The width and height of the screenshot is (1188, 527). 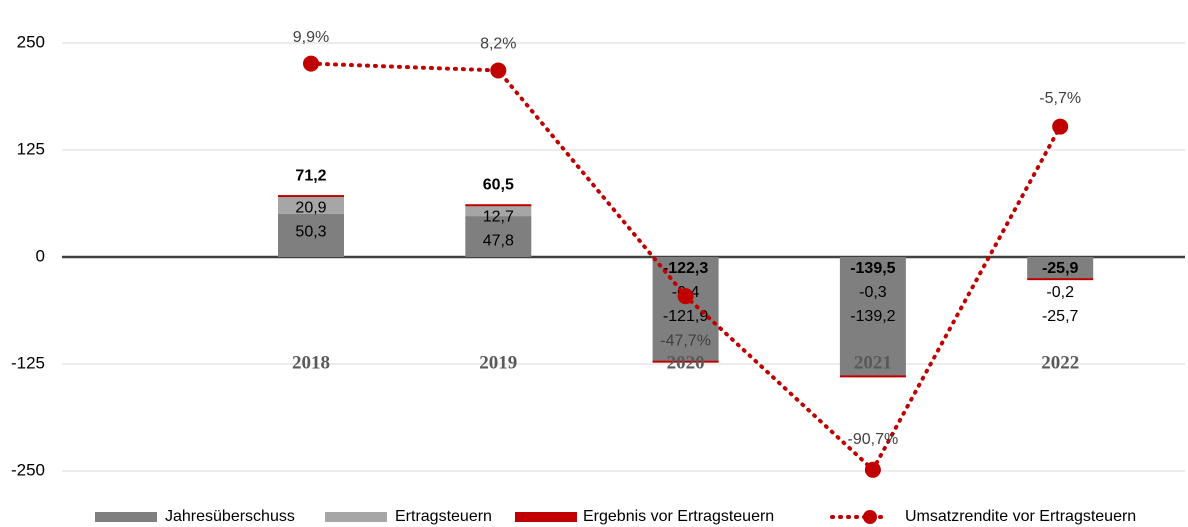 I want to click on line-label: 9,9%, so click(x=311, y=37).